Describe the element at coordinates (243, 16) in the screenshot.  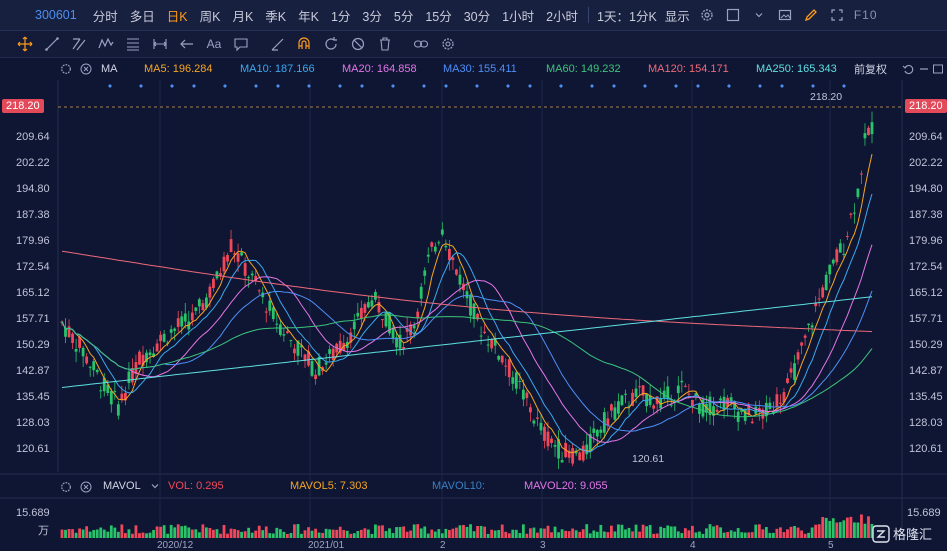
I see `period-tab-5: 月K` at that location.